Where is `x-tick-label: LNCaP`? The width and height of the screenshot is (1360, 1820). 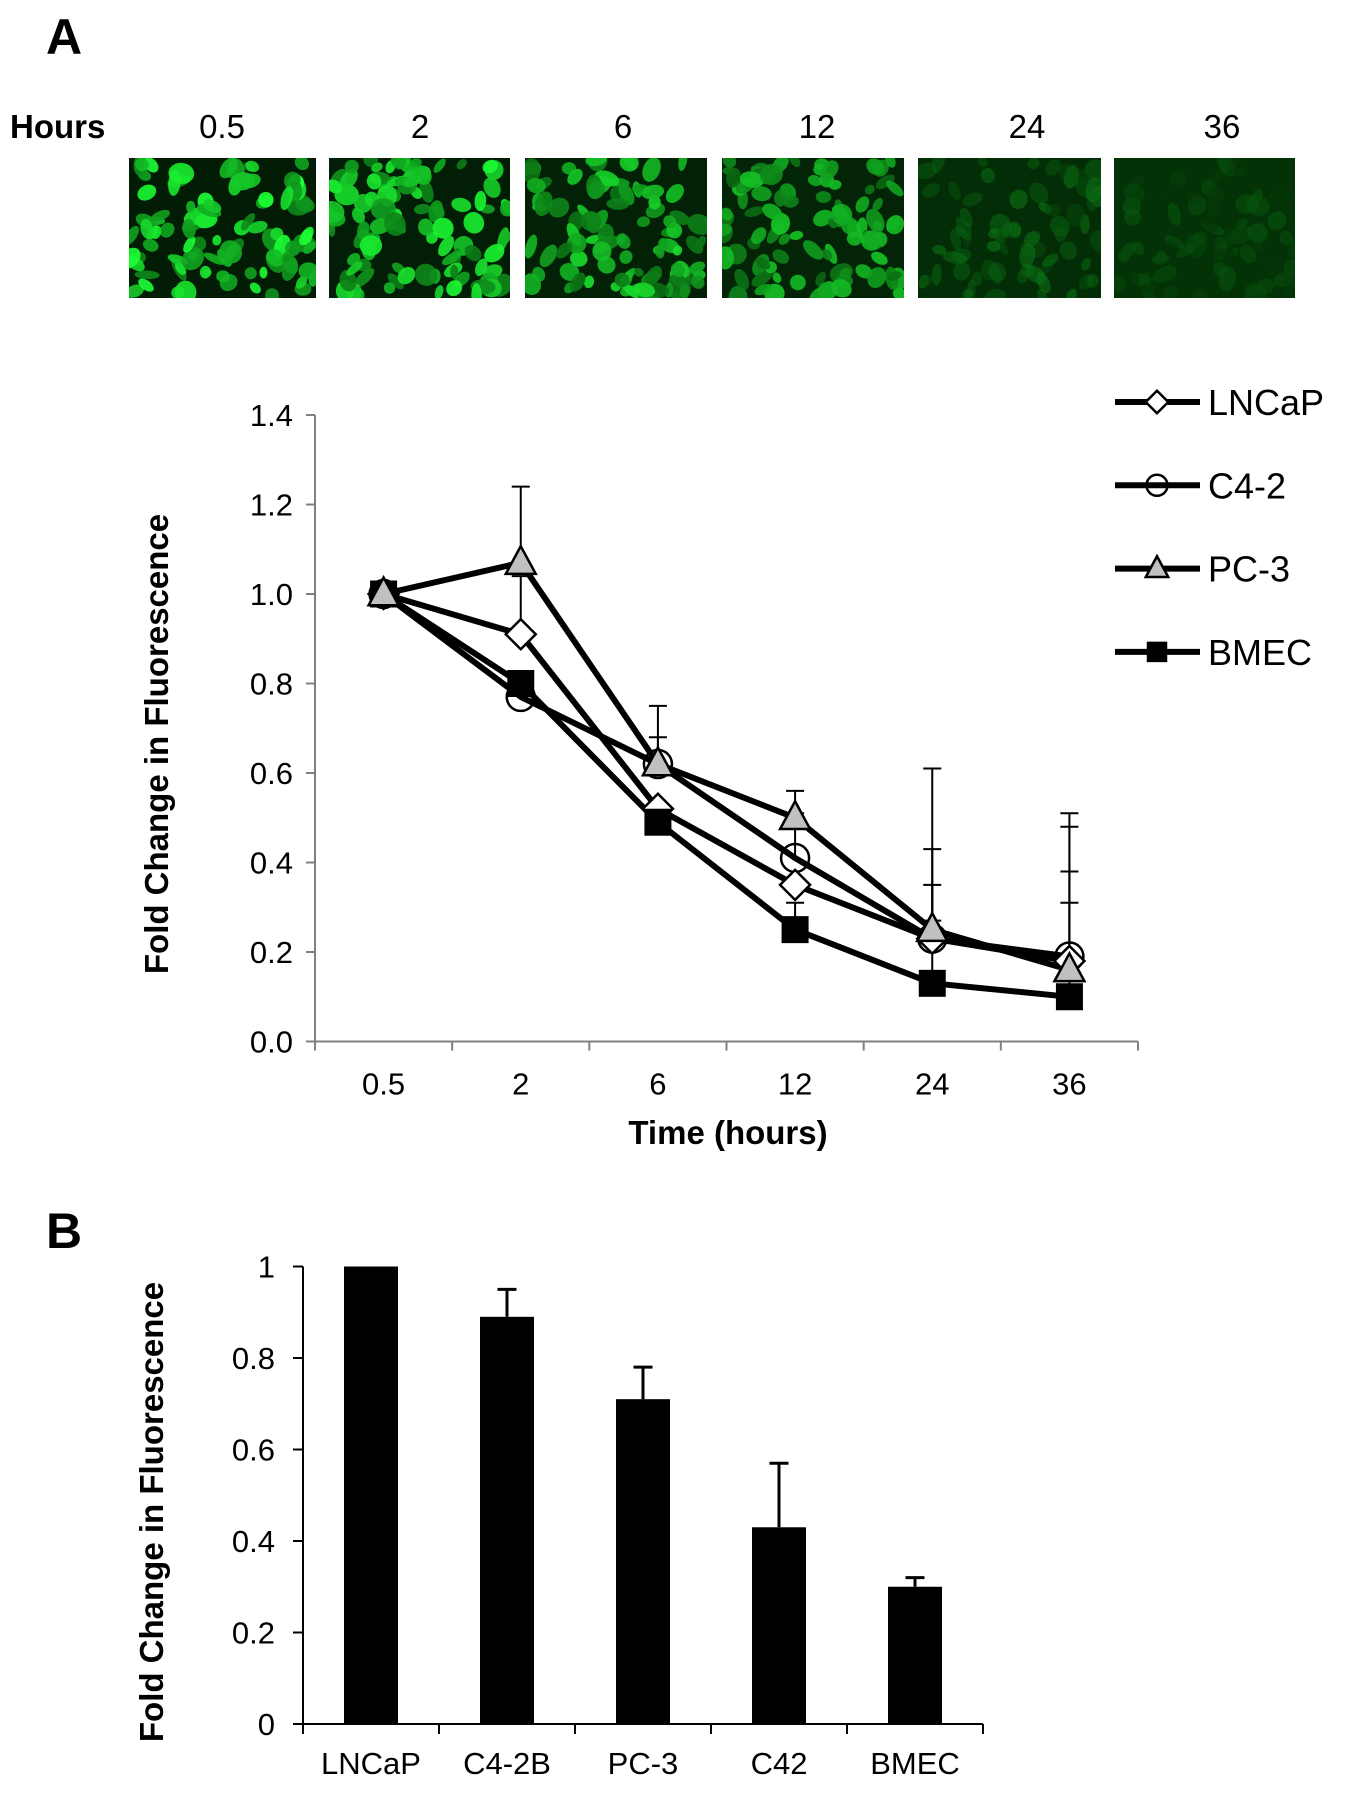
x-tick-label: LNCaP is located at coordinates (371, 1763).